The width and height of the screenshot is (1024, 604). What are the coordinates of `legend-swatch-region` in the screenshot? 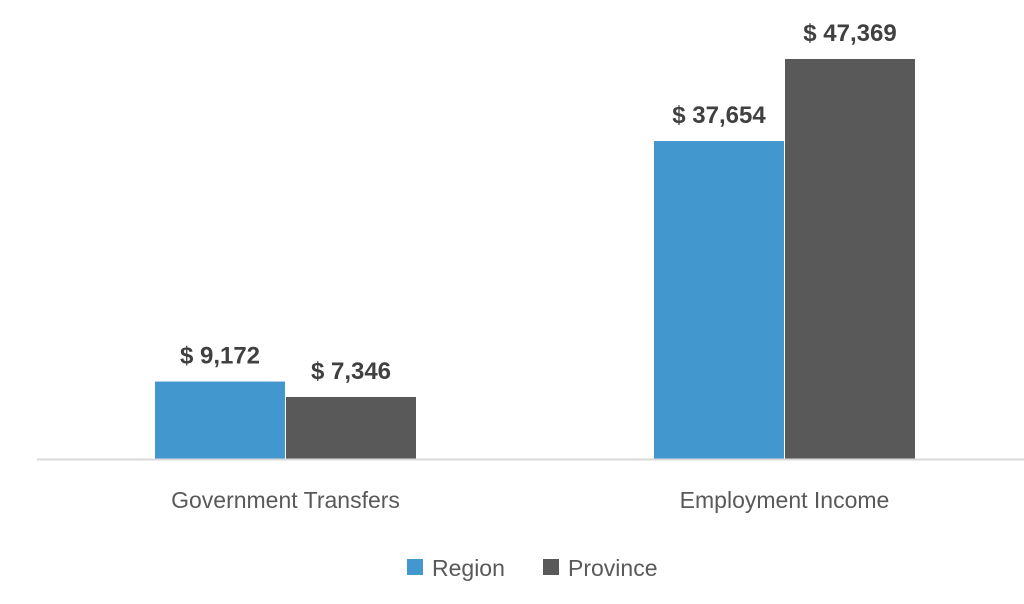 It's located at (415, 567).